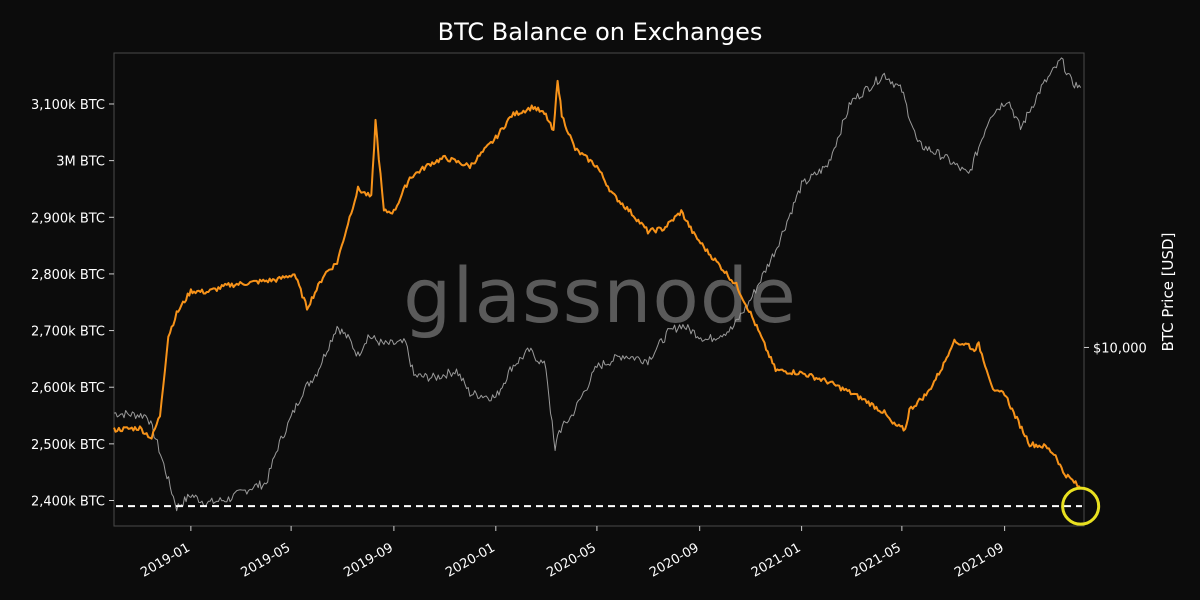 This screenshot has height=600, width=1200. Describe the element at coordinates (68, 502) in the screenshot. I see `y-tick-label: 2,400k BTC` at that location.